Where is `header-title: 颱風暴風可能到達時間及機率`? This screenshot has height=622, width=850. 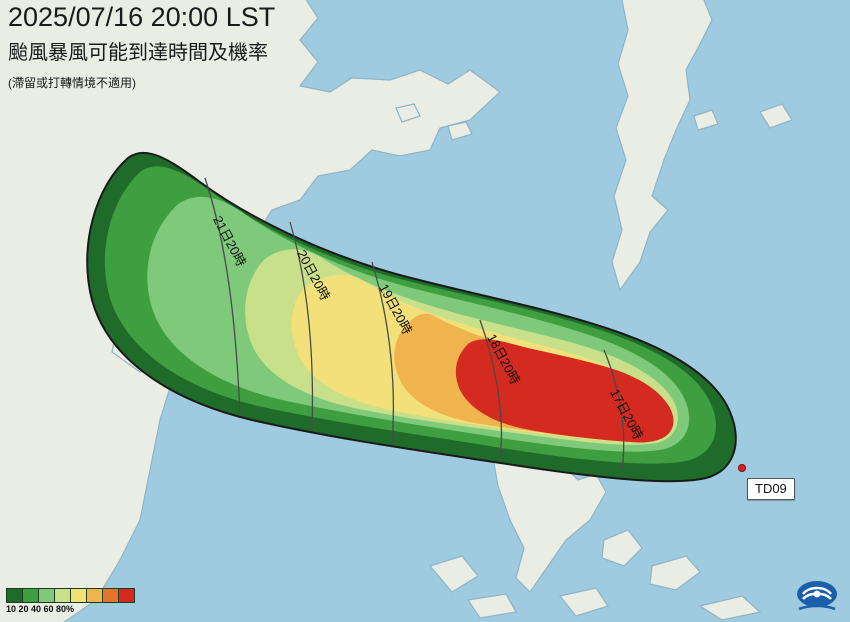
header-title: 颱風暴風可能到達時間及機率 is located at coordinates (138, 53).